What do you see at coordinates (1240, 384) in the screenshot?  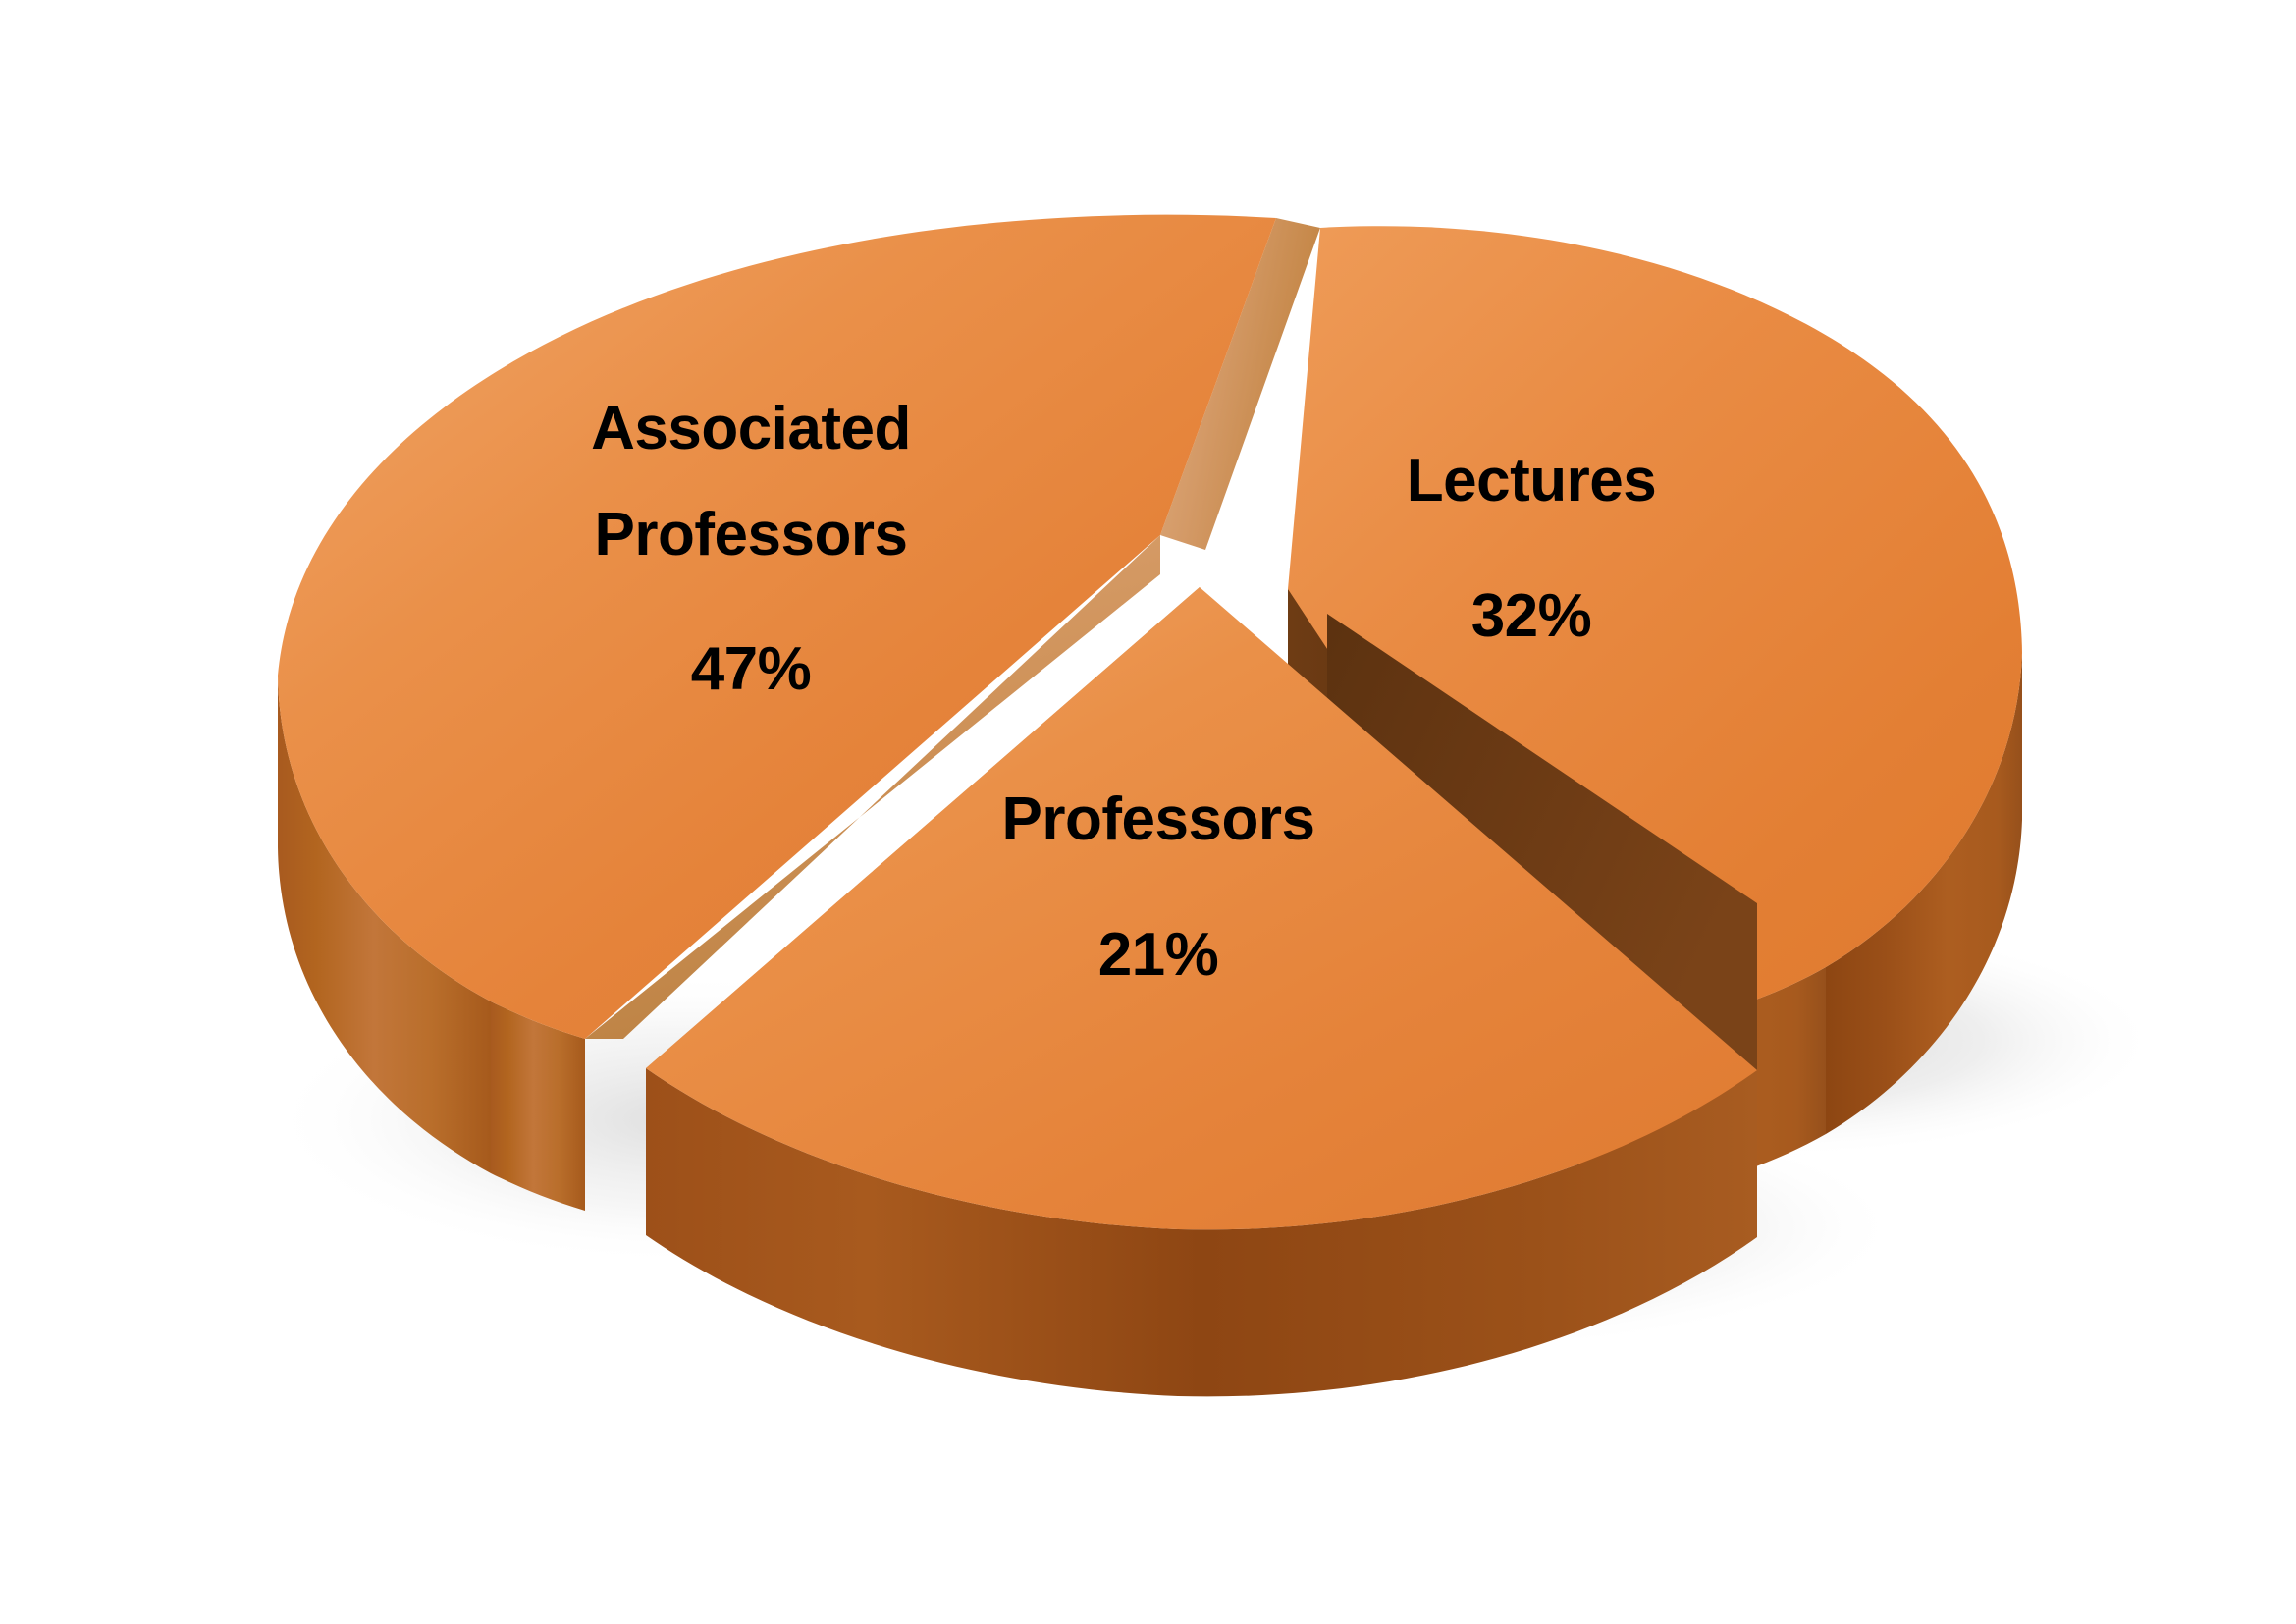 I see `slice-wall-associated-right` at bounding box center [1240, 384].